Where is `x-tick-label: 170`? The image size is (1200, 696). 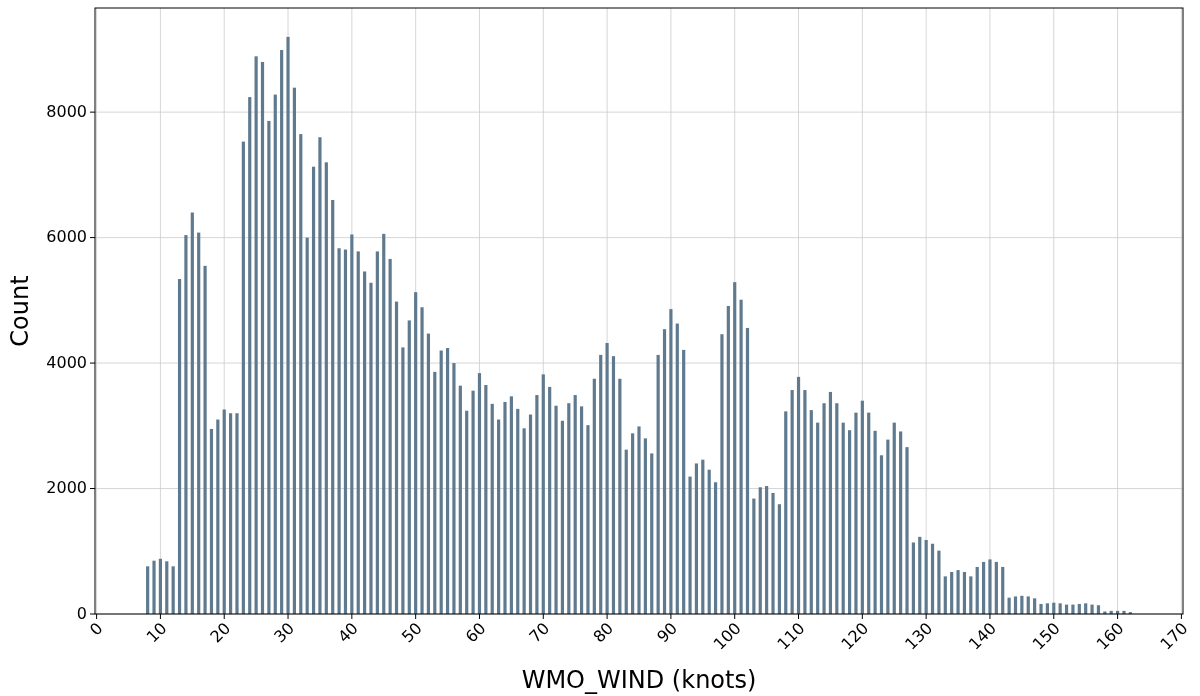 x-tick-label: 170 is located at coordinates (1174, 636).